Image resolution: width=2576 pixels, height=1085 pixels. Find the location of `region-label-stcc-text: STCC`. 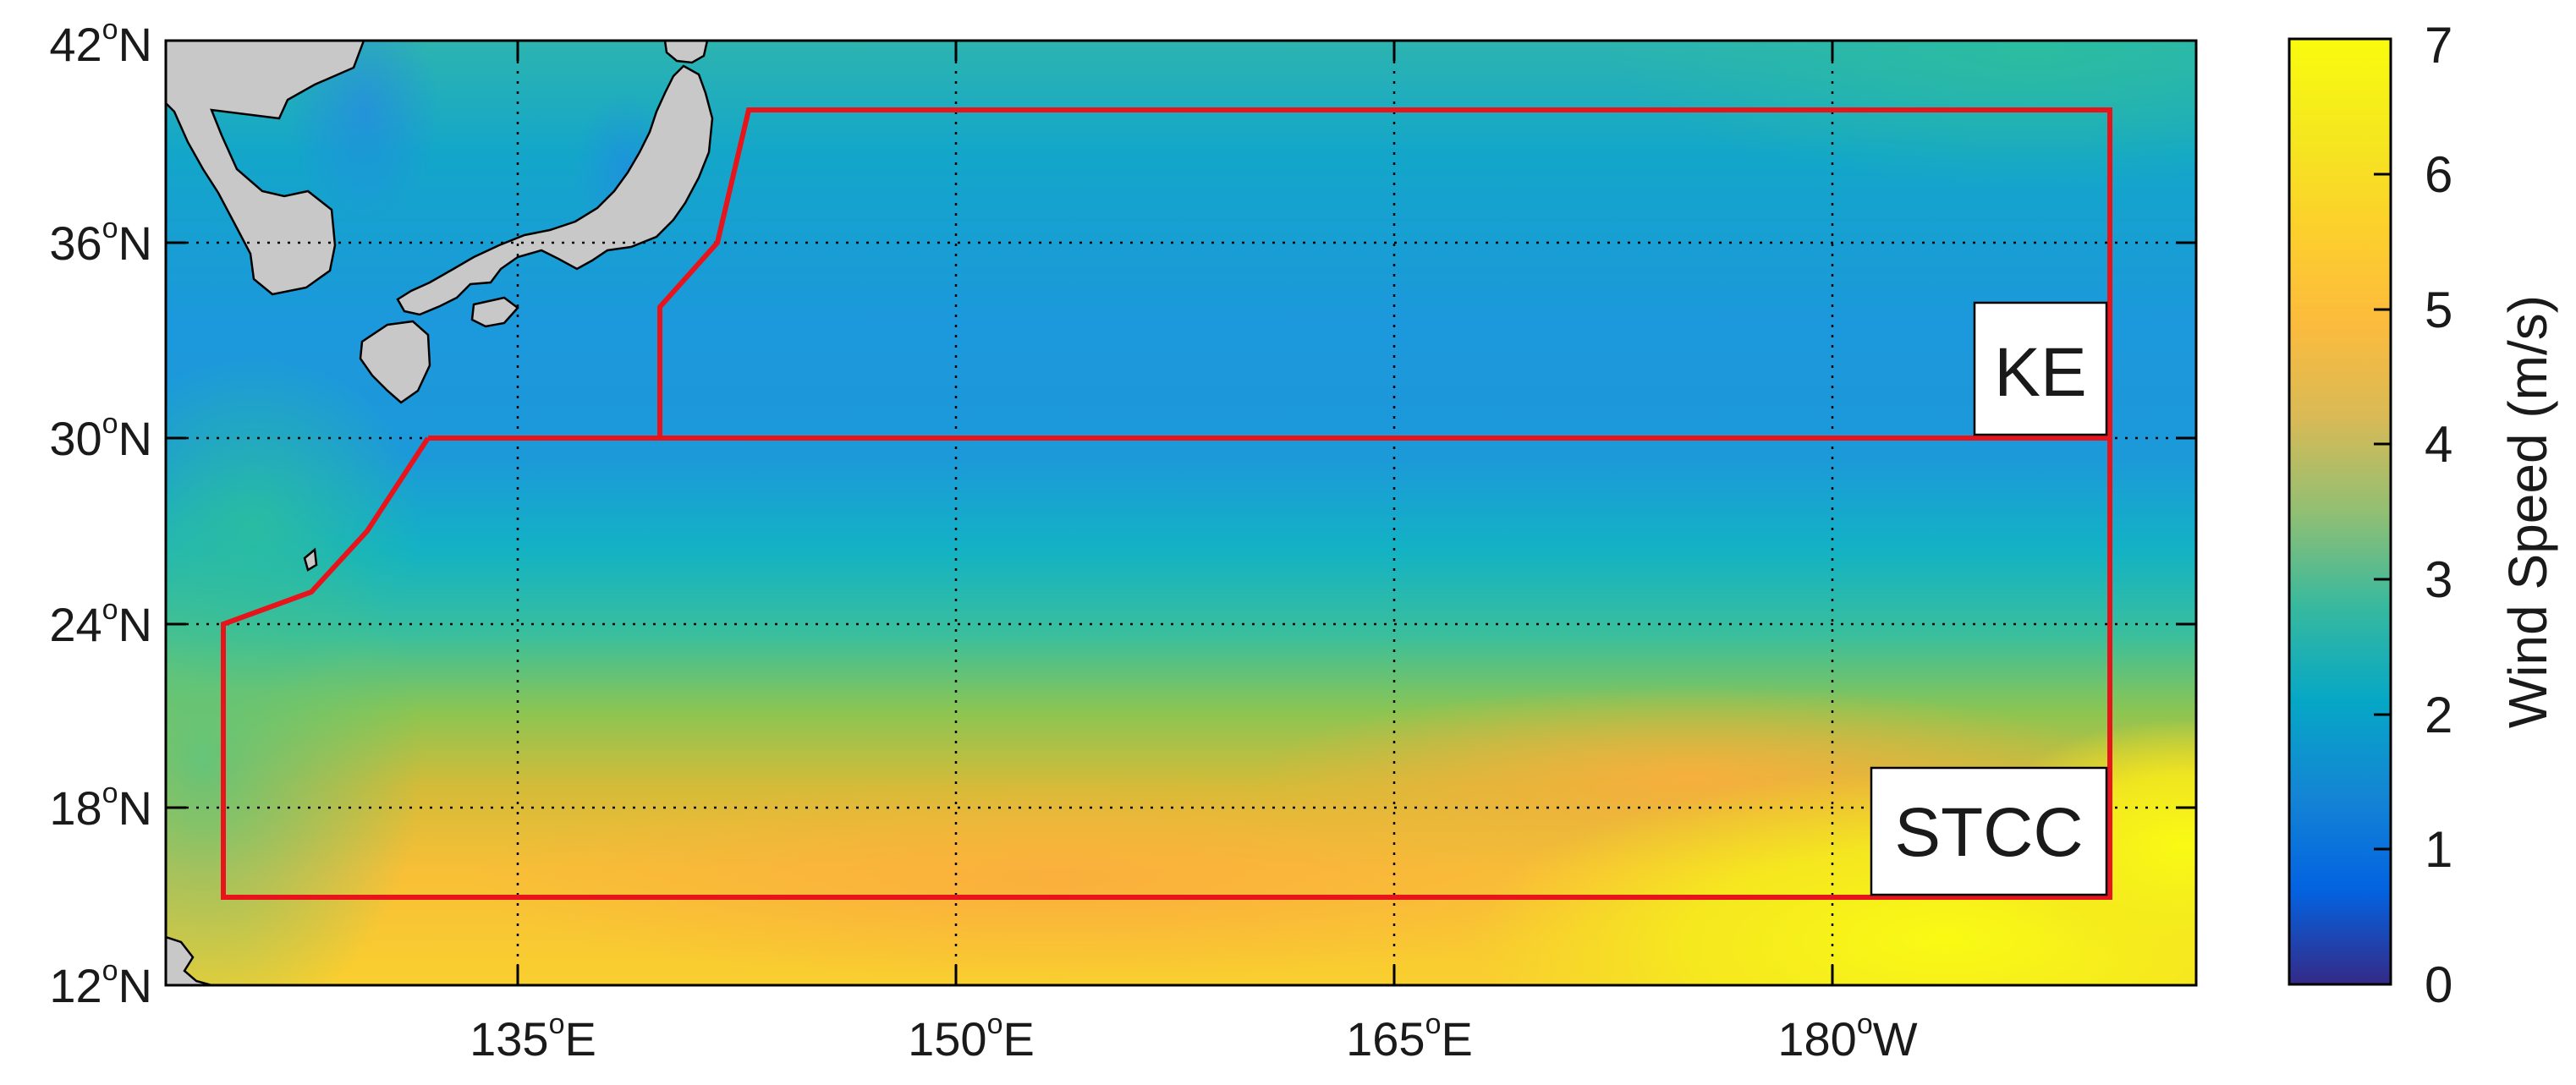

region-label-stcc-text: STCC is located at coordinates (1989, 833).